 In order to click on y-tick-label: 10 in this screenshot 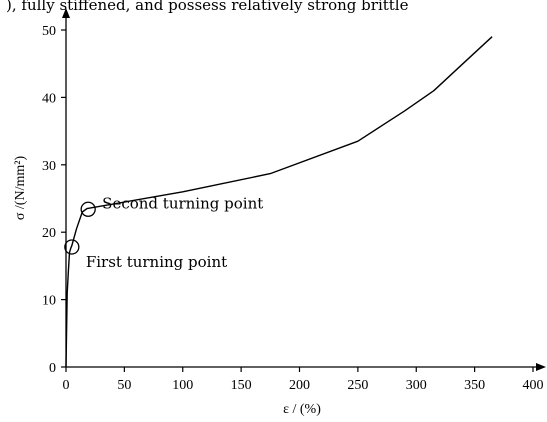, I will do `click(49, 301)`.